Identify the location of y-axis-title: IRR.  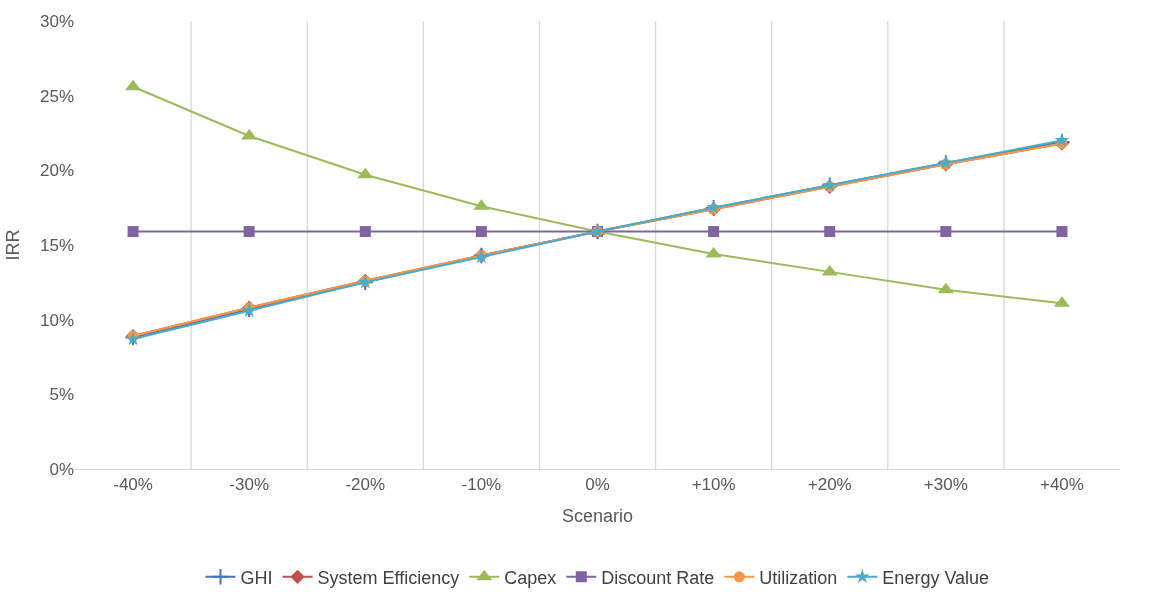
(13, 245).